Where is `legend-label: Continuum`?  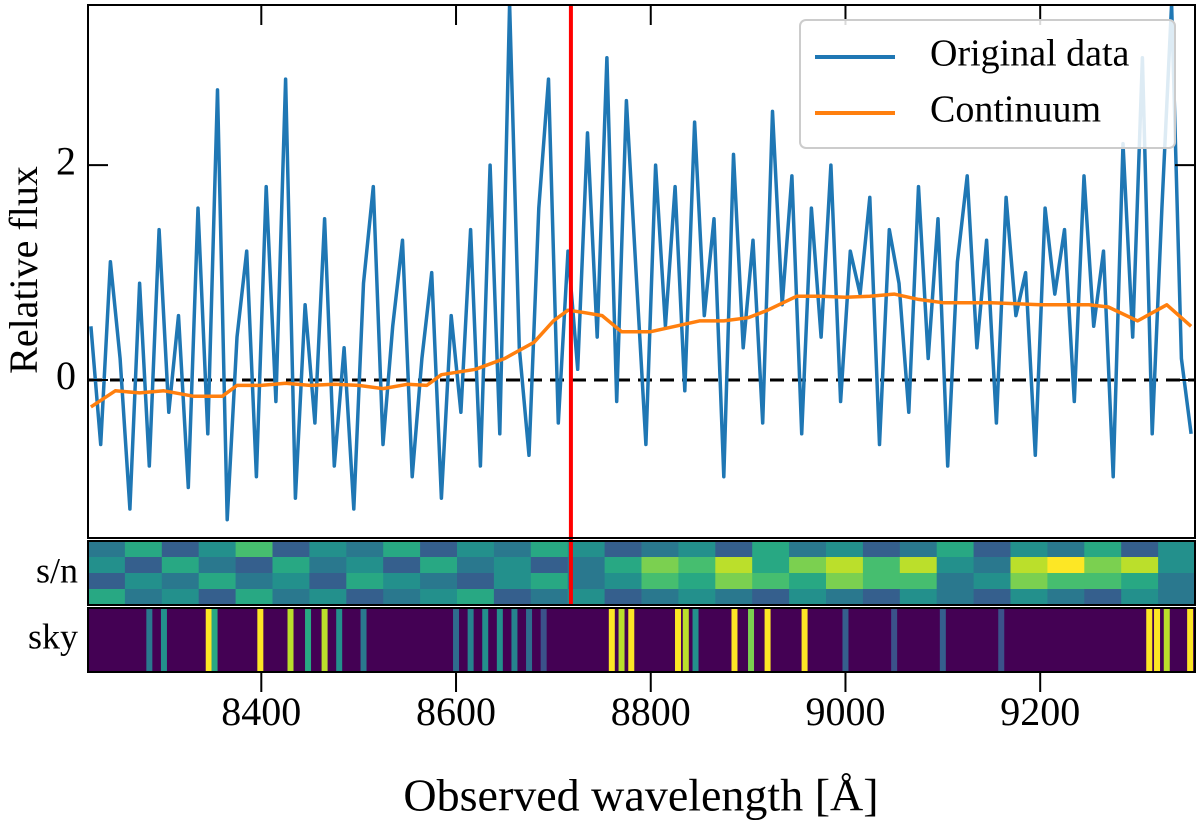 legend-label: Continuum is located at coordinates (1015, 110).